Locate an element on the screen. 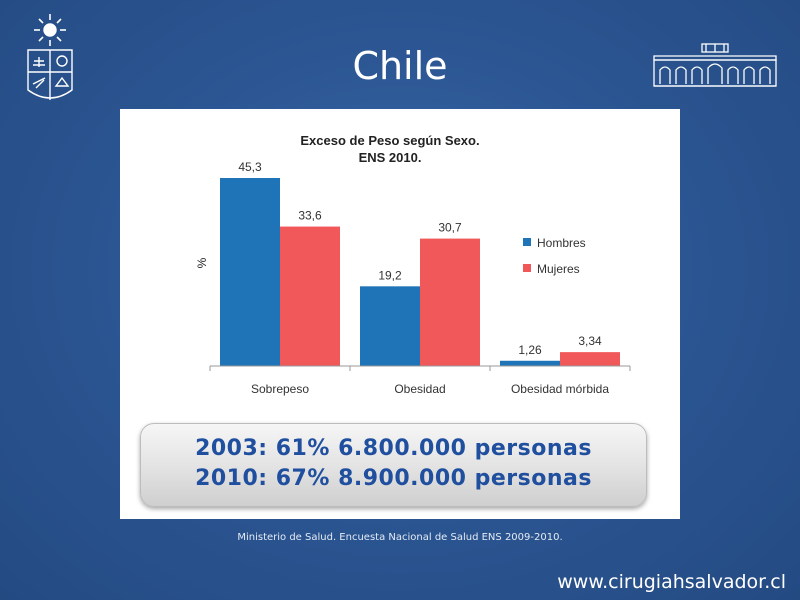 The image size is (800, 600). website-url: www.cirugiahsalvador.cl is located at coordinates (671, 582).